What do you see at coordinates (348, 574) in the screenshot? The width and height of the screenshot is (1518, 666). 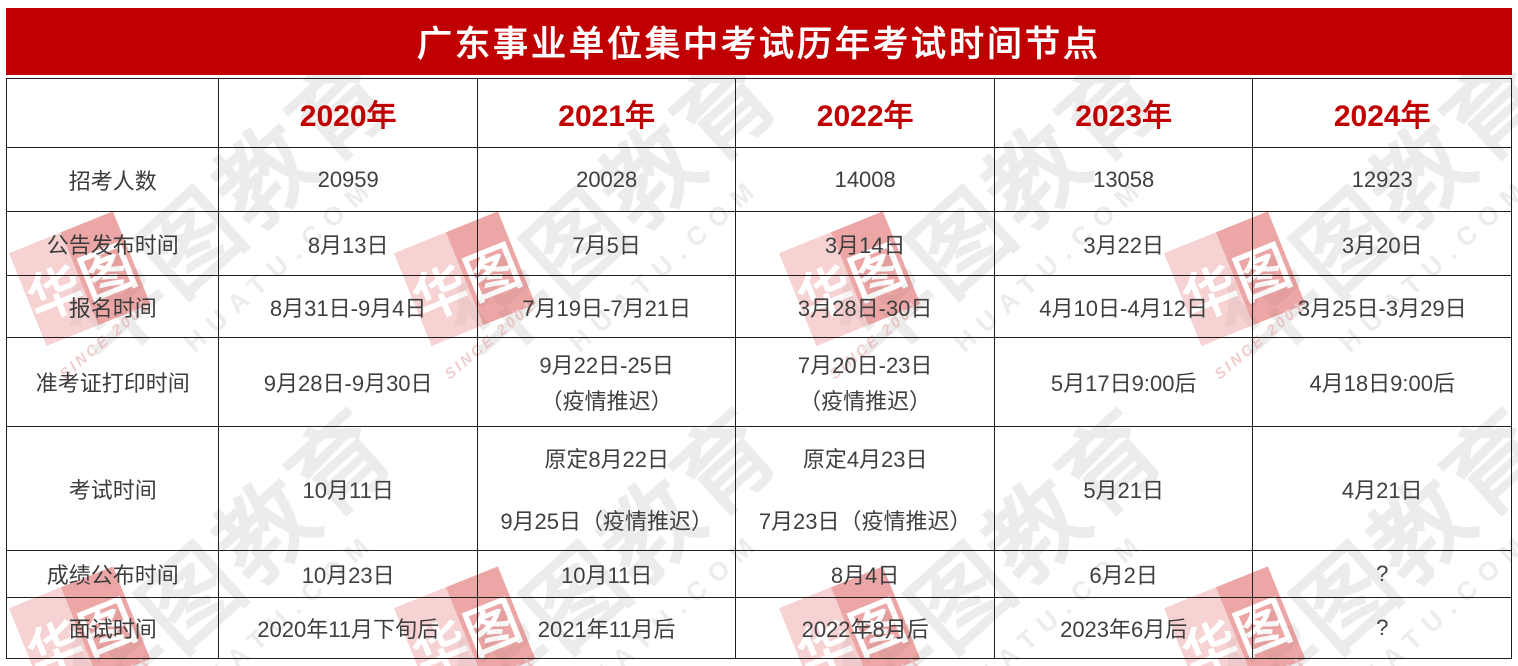 I see `value-cell: 10月23日` at bounding box center [348, 574].